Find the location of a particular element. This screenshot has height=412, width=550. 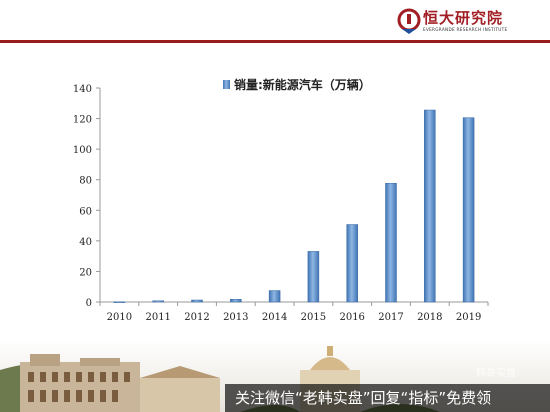

y-tick-label: 140 is located at coordinates (82, 89).